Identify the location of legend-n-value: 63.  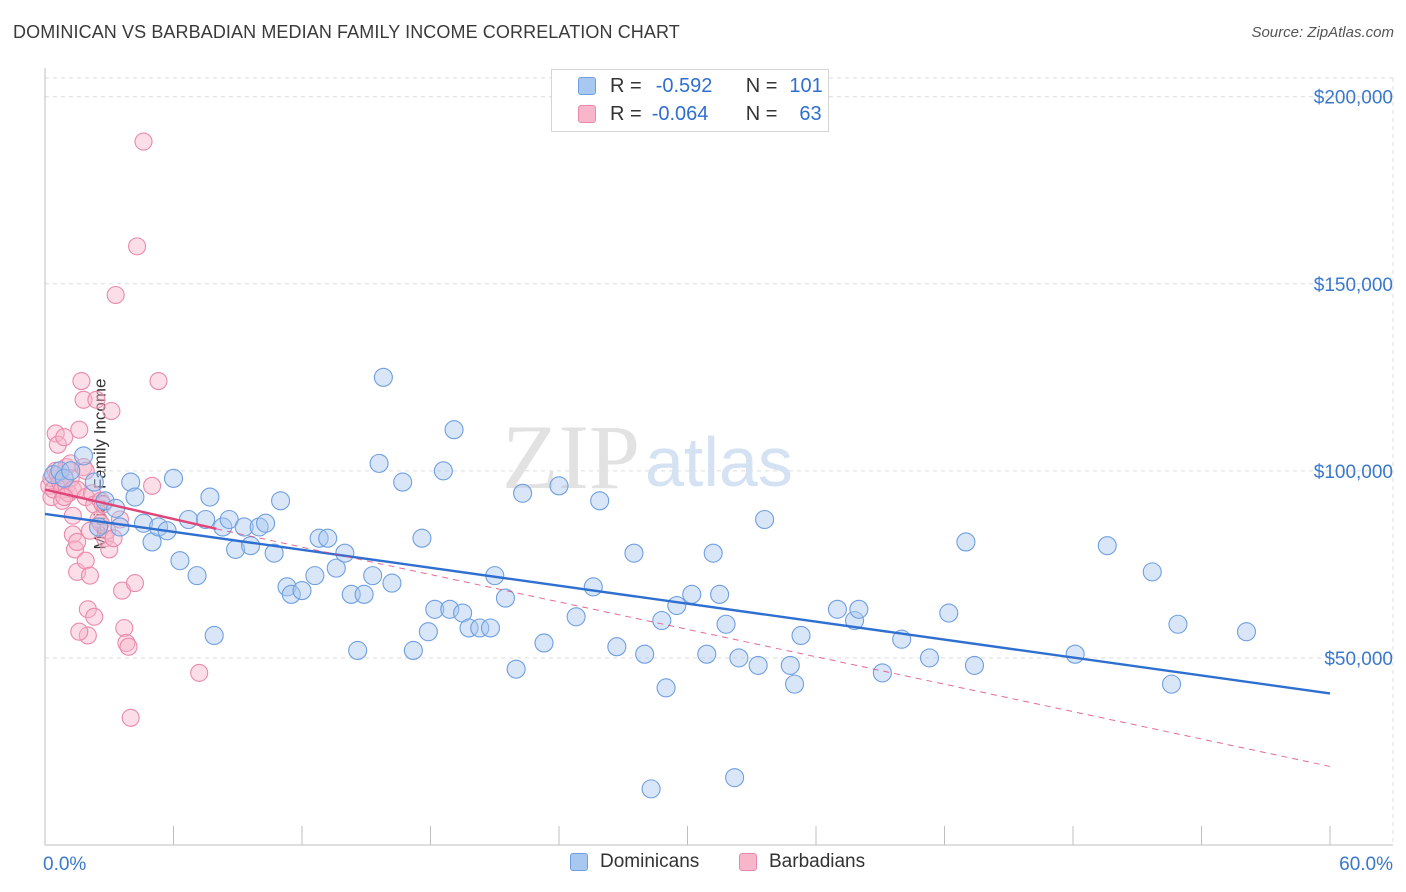
(810, 113).